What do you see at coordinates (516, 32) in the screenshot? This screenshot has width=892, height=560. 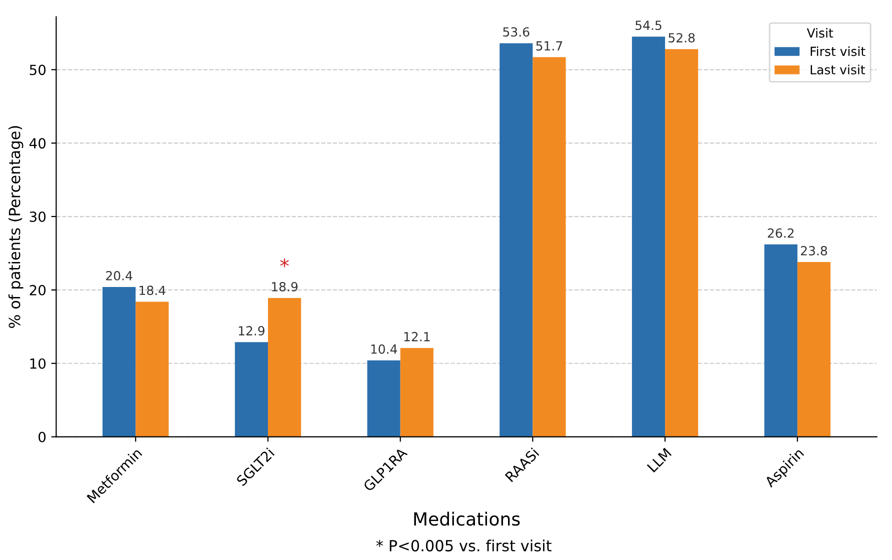 I see `data-label: 53.6` at bounding box center [516, 32].